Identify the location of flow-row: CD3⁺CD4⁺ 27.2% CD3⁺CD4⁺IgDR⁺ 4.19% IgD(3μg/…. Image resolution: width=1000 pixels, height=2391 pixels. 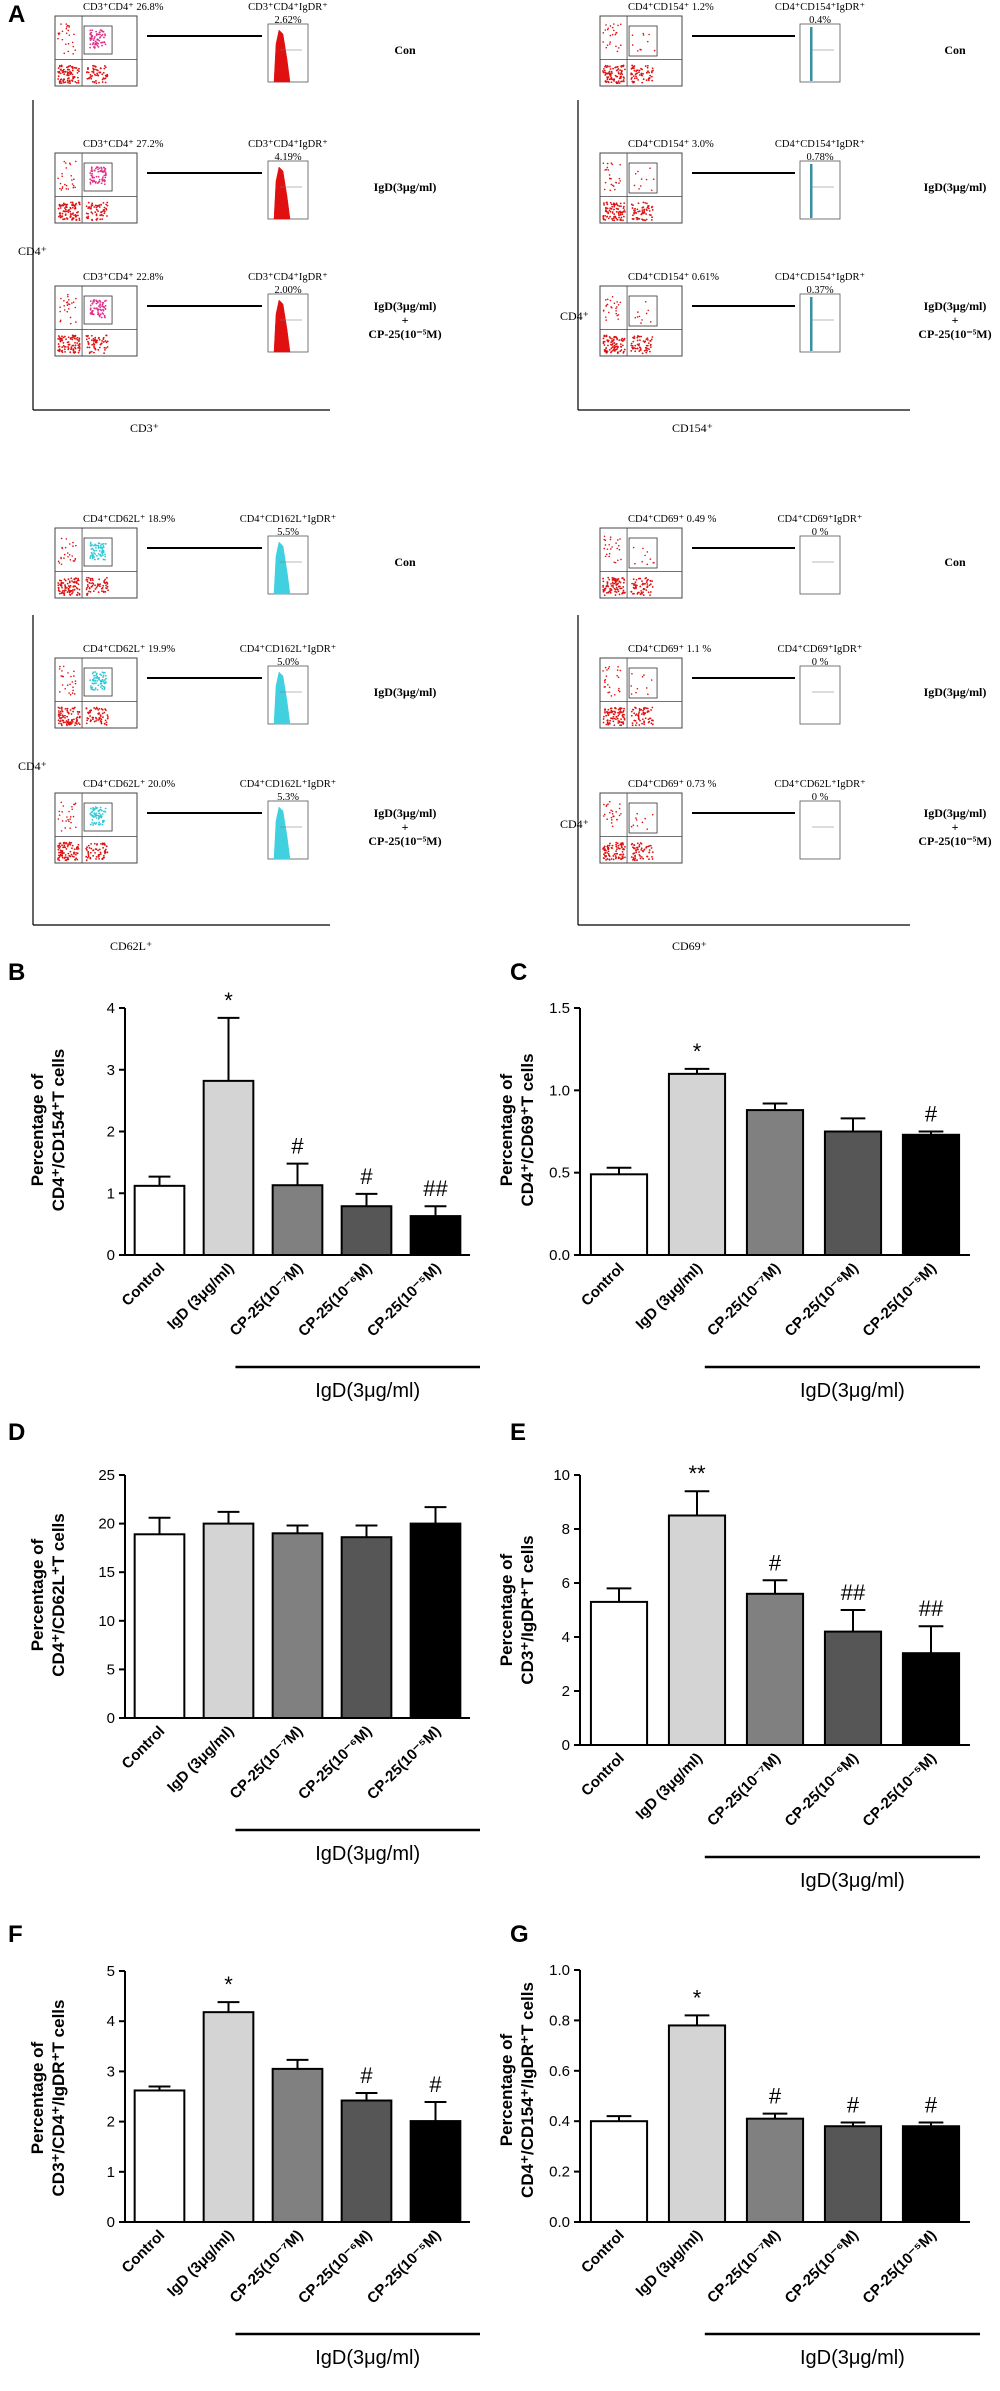
(245, 181).